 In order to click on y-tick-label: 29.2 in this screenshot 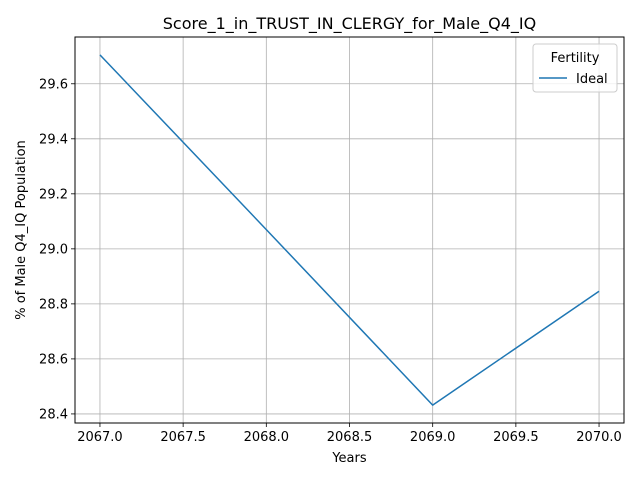, I will do `click(53, 194)`.